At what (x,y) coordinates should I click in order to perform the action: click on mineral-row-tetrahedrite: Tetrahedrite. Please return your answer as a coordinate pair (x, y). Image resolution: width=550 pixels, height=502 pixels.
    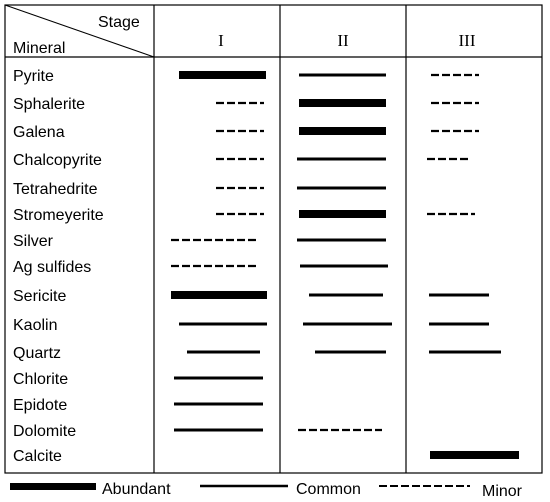
    Looking at the image, I should click on (199, 189).